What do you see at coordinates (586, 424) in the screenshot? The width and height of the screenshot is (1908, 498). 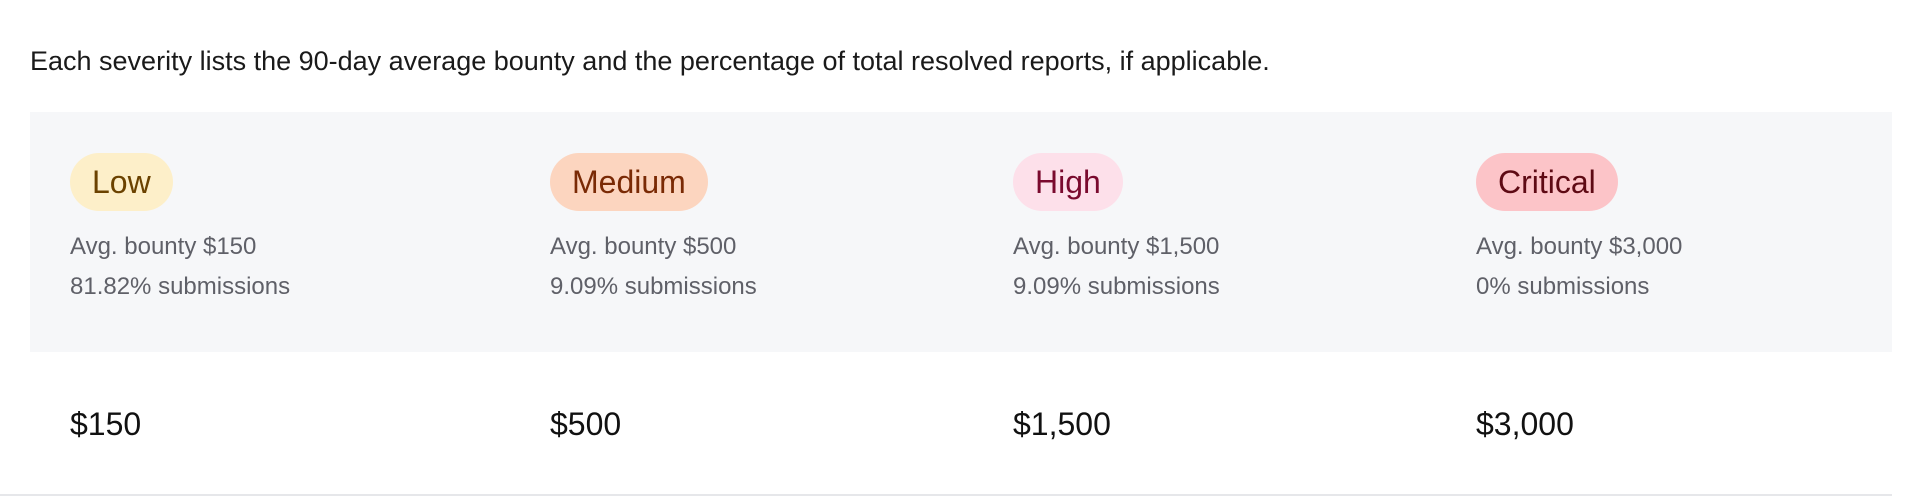 I see `bounty-value-medium: $500` at bounding box center [586, 424].